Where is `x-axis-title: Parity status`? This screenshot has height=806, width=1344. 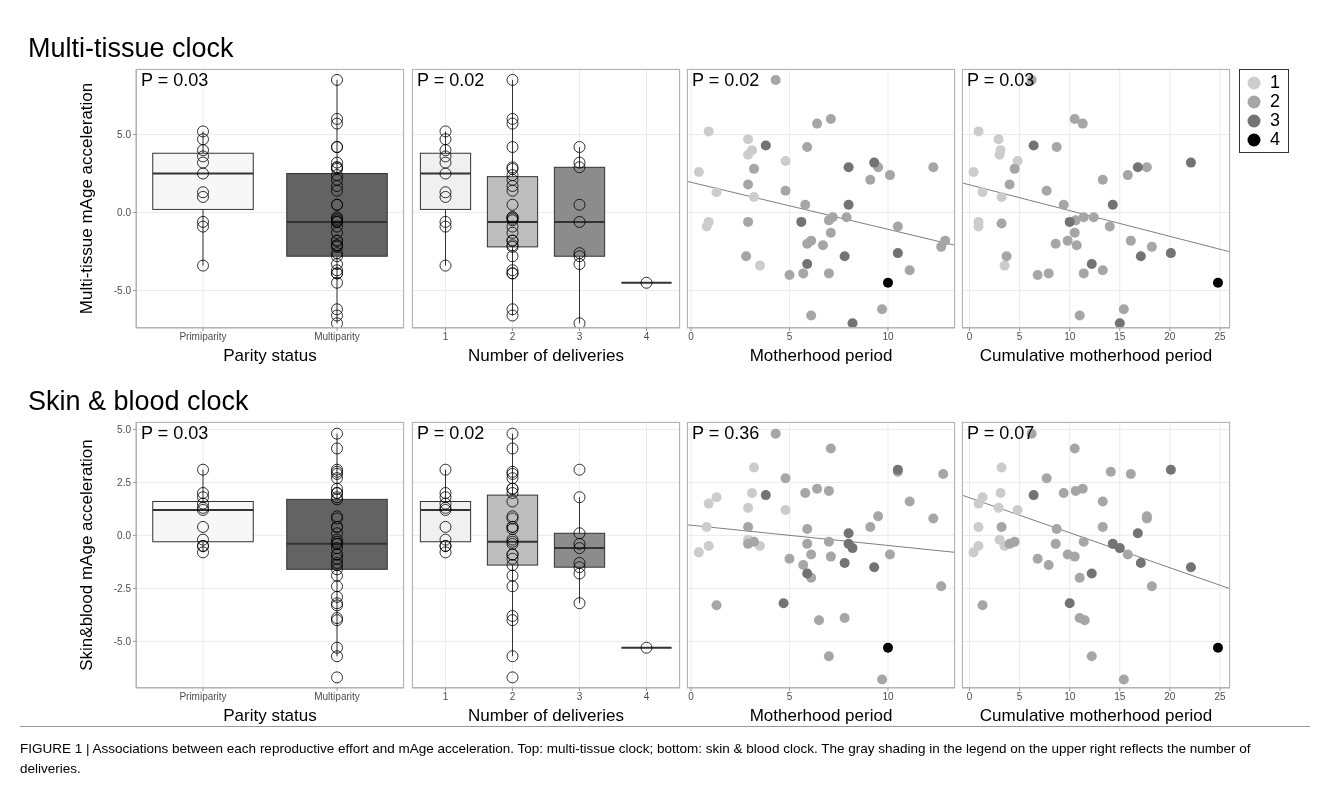
x-axis-title: Parity status is located at coordinates (270, 355).